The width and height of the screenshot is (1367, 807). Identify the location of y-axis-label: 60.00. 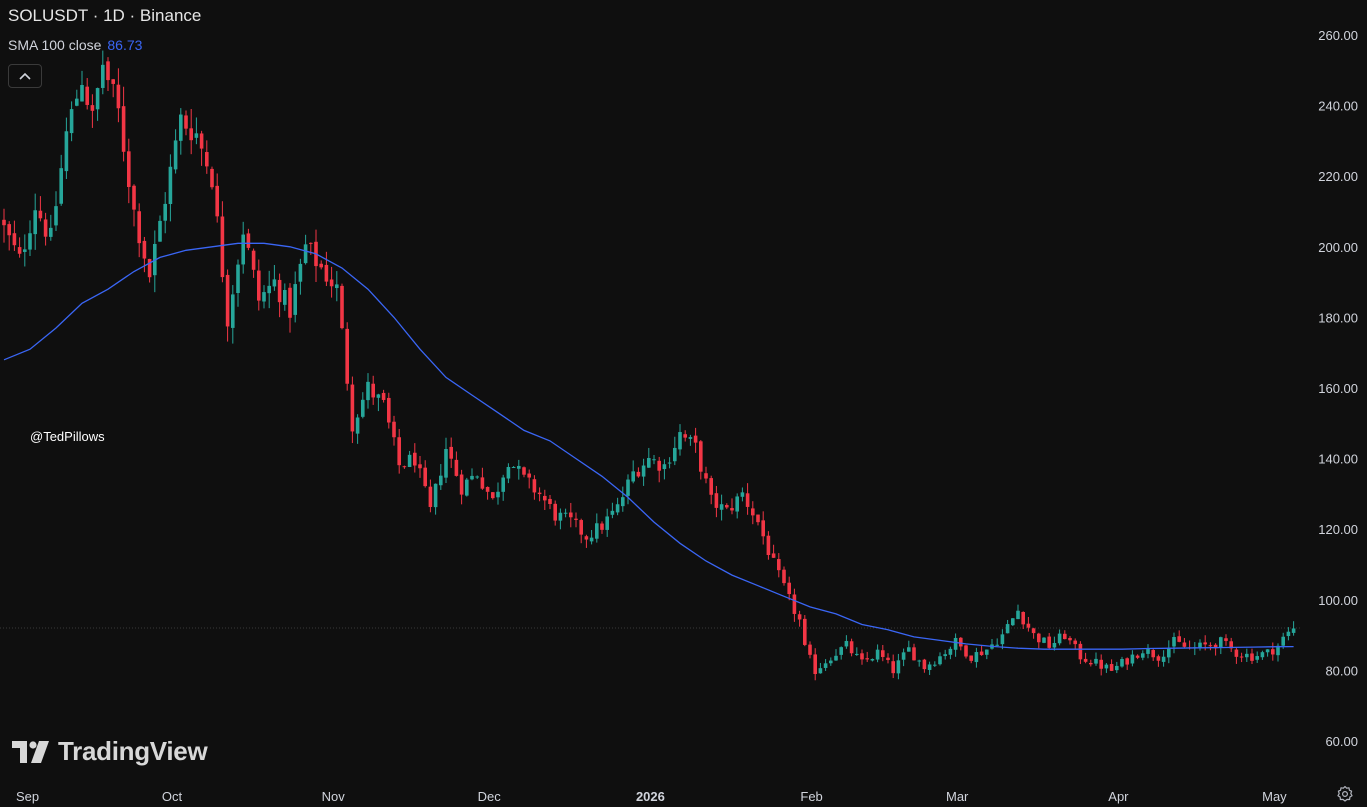
(1341, 741).